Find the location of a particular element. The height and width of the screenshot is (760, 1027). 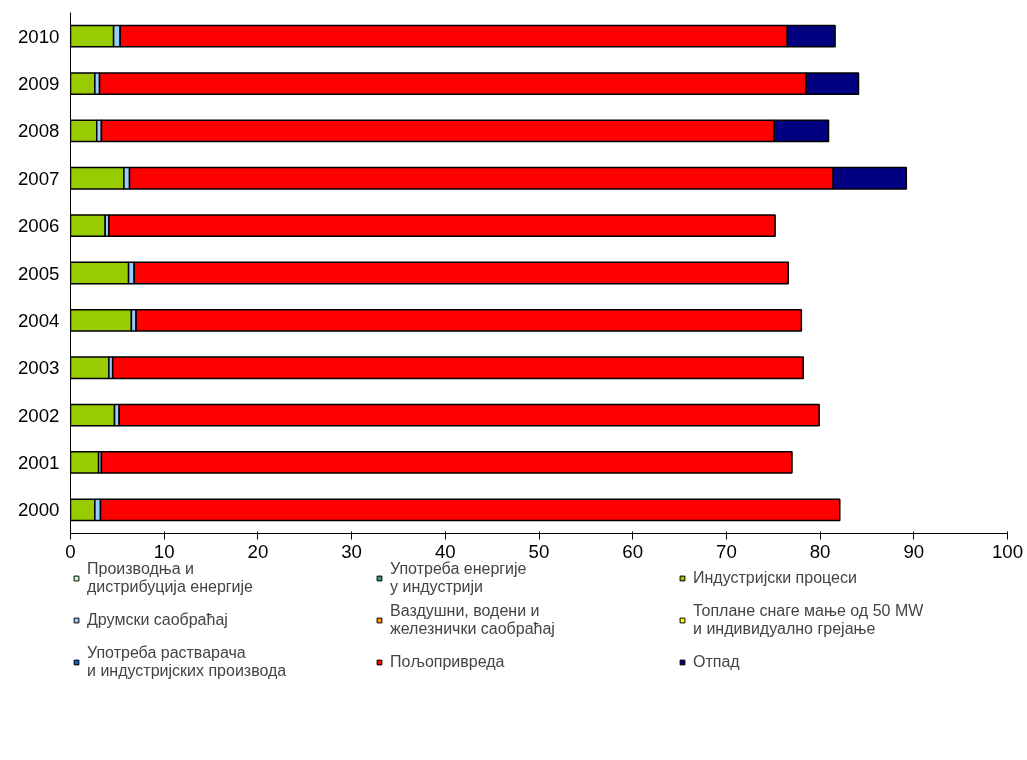

x-tick-label: 70 is located at coordinates (726, 551).